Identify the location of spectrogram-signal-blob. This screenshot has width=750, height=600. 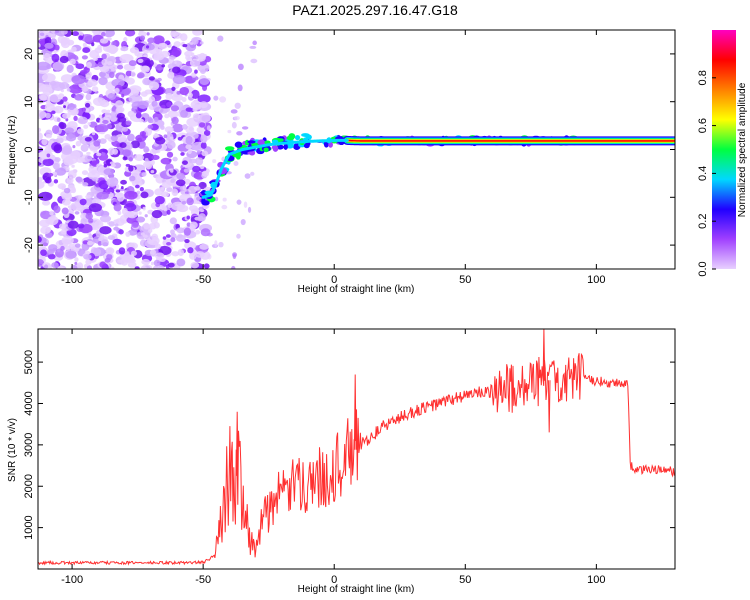
(266, 150).